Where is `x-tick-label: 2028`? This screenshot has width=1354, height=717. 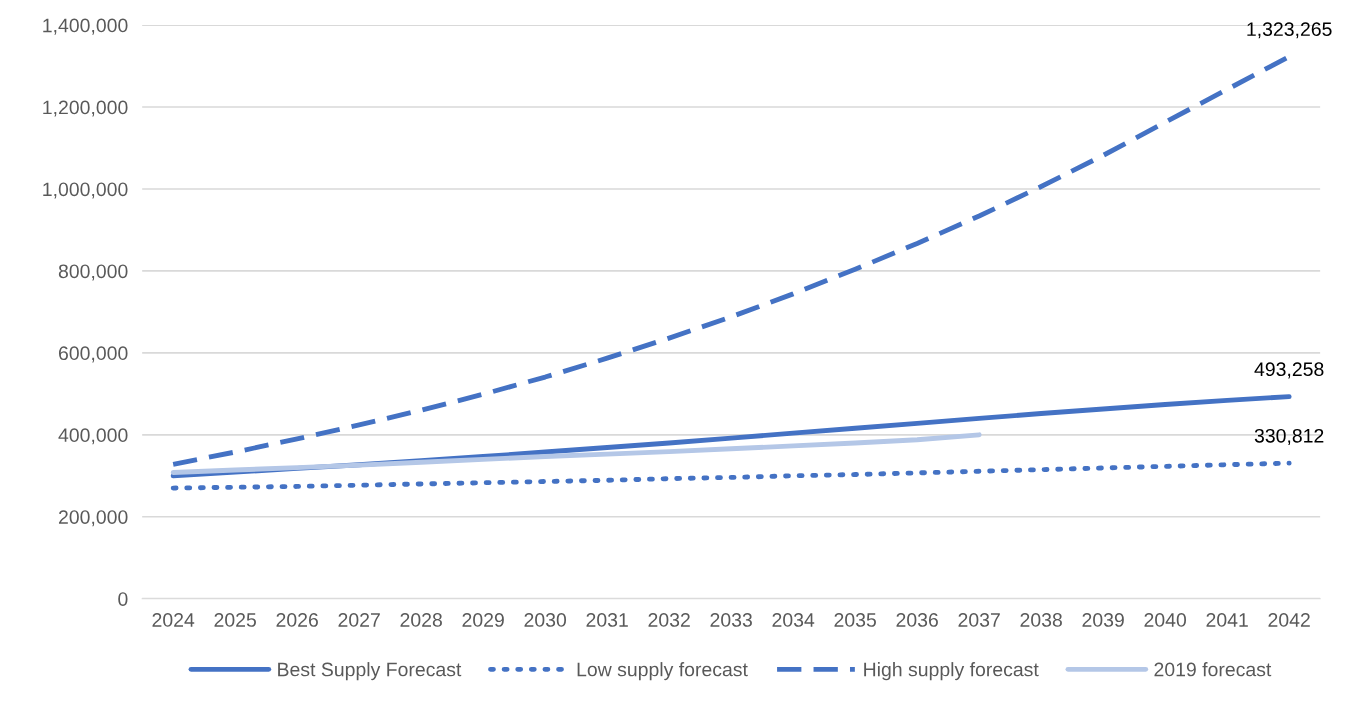
x-tick-label: 2028 is located at coordinates (421, 620).